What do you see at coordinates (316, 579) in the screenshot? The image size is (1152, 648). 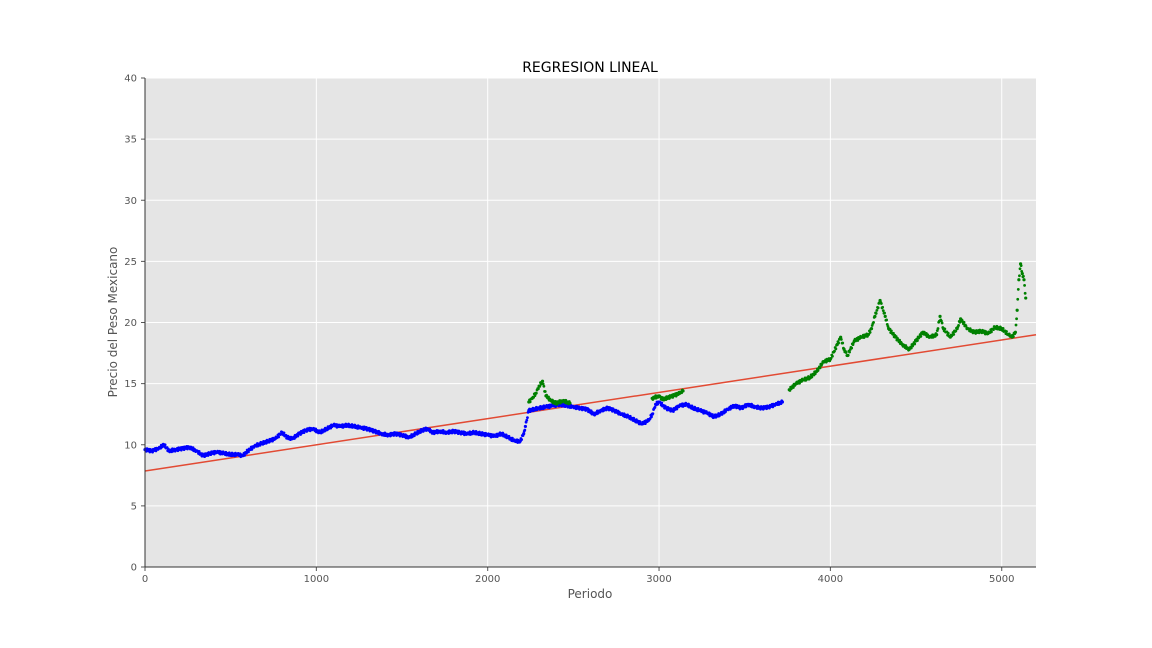 I see `x-tick-label: 1000` at bounding box center [316, 579].